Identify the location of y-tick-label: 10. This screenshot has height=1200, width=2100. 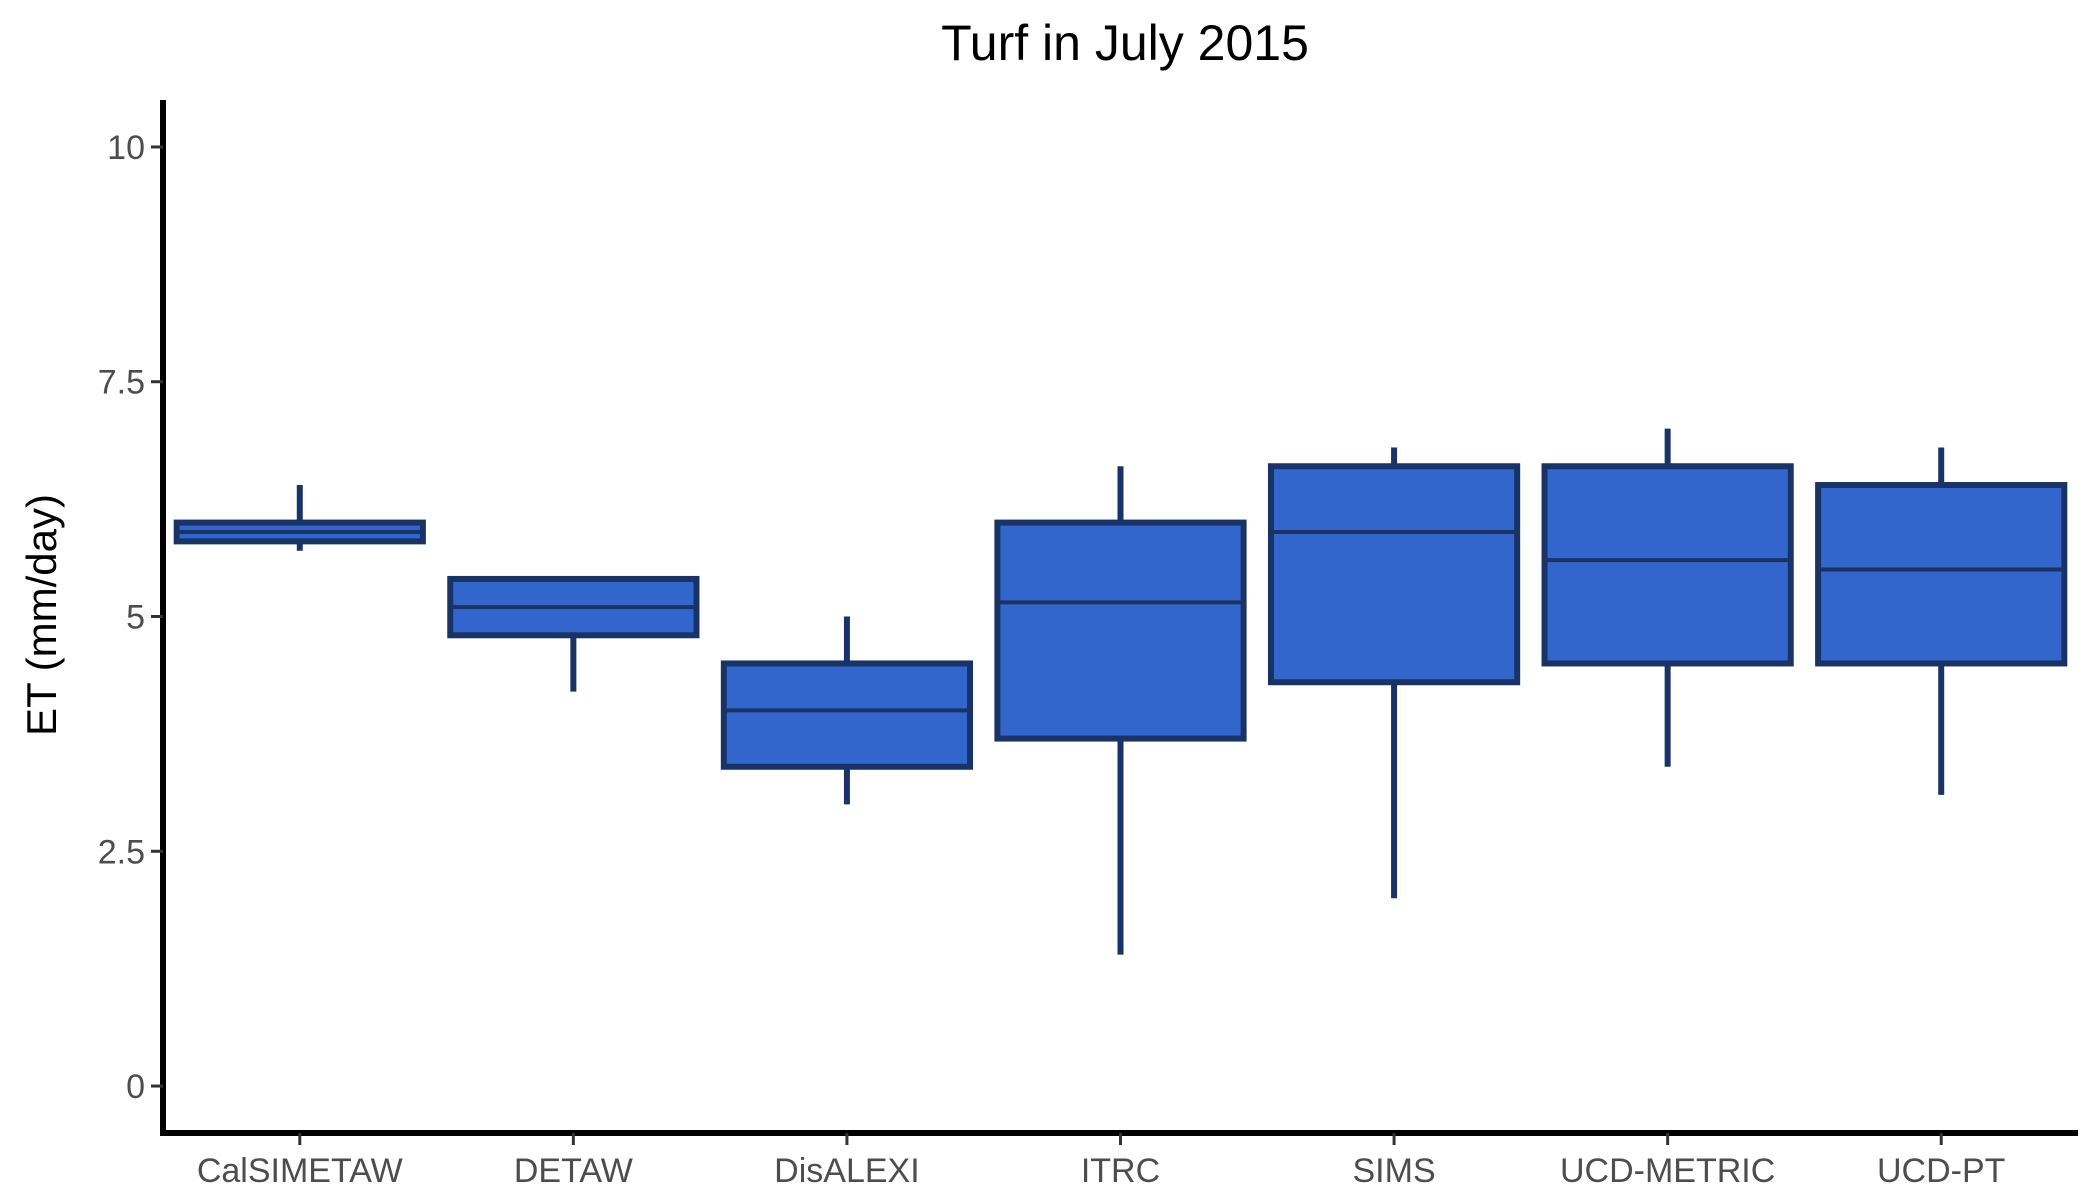
(126, 148).